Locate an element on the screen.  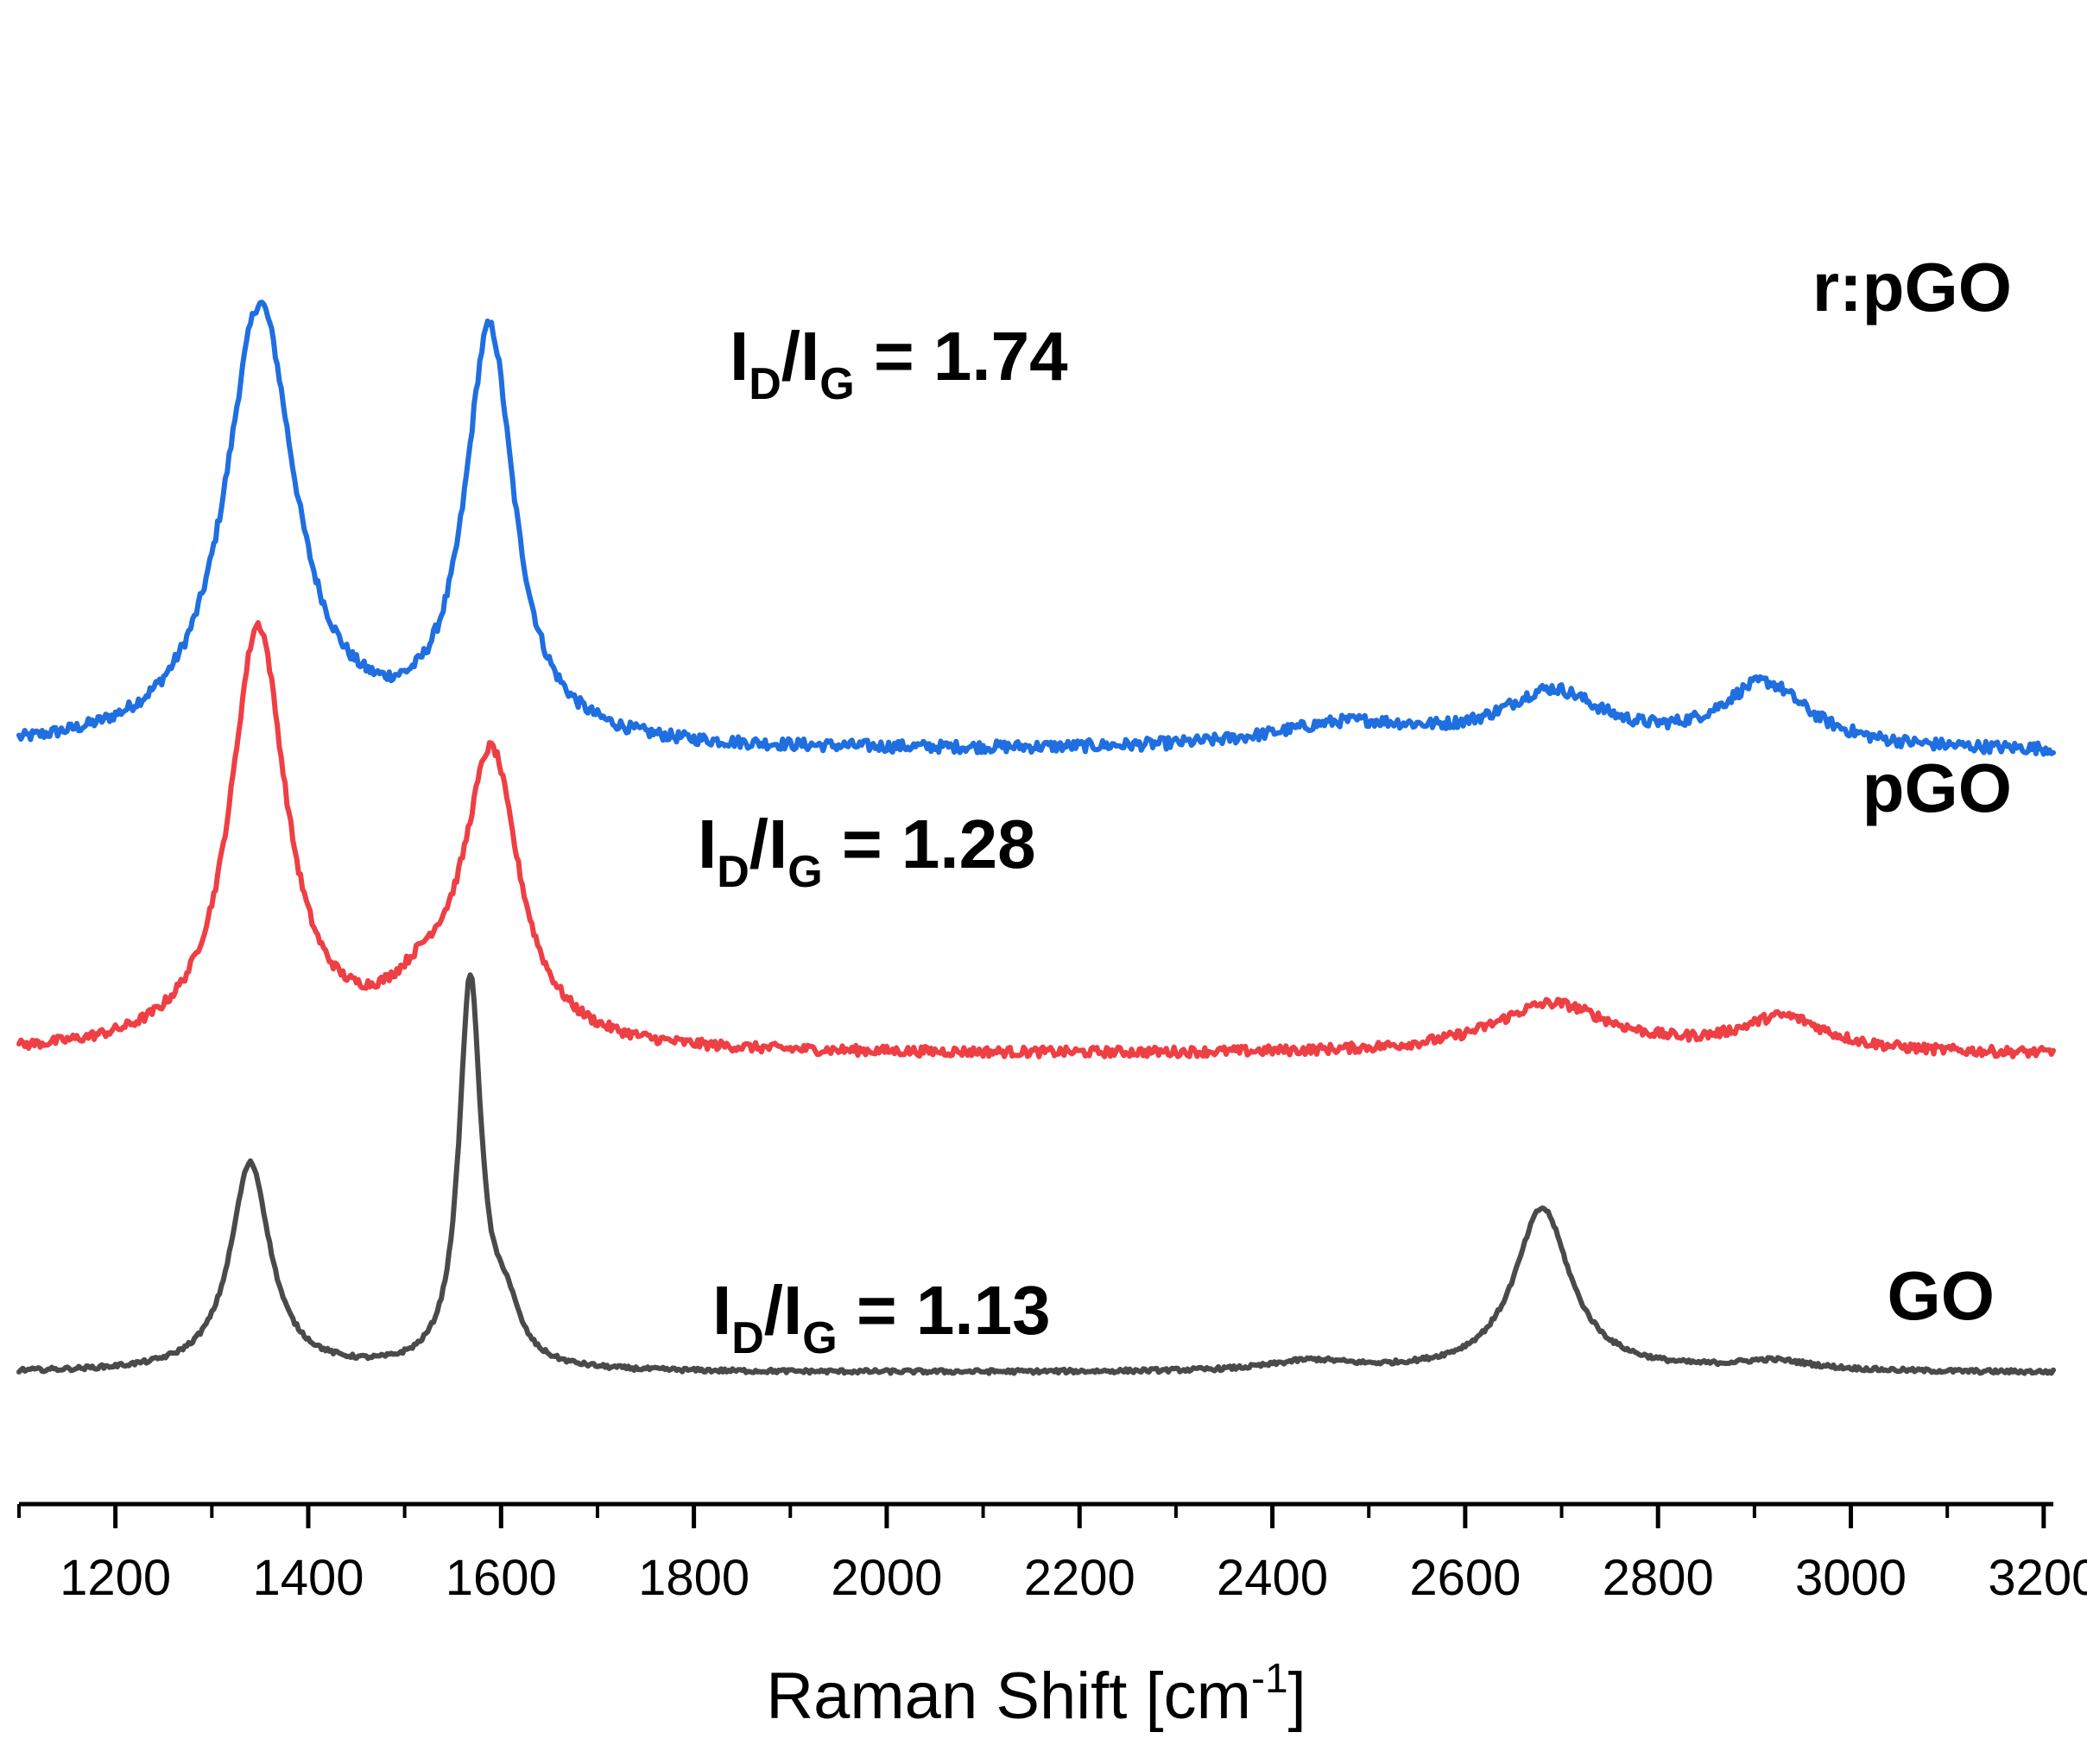
series-labels: r:pGO pGO GO is located at coordinates (1912, 791).